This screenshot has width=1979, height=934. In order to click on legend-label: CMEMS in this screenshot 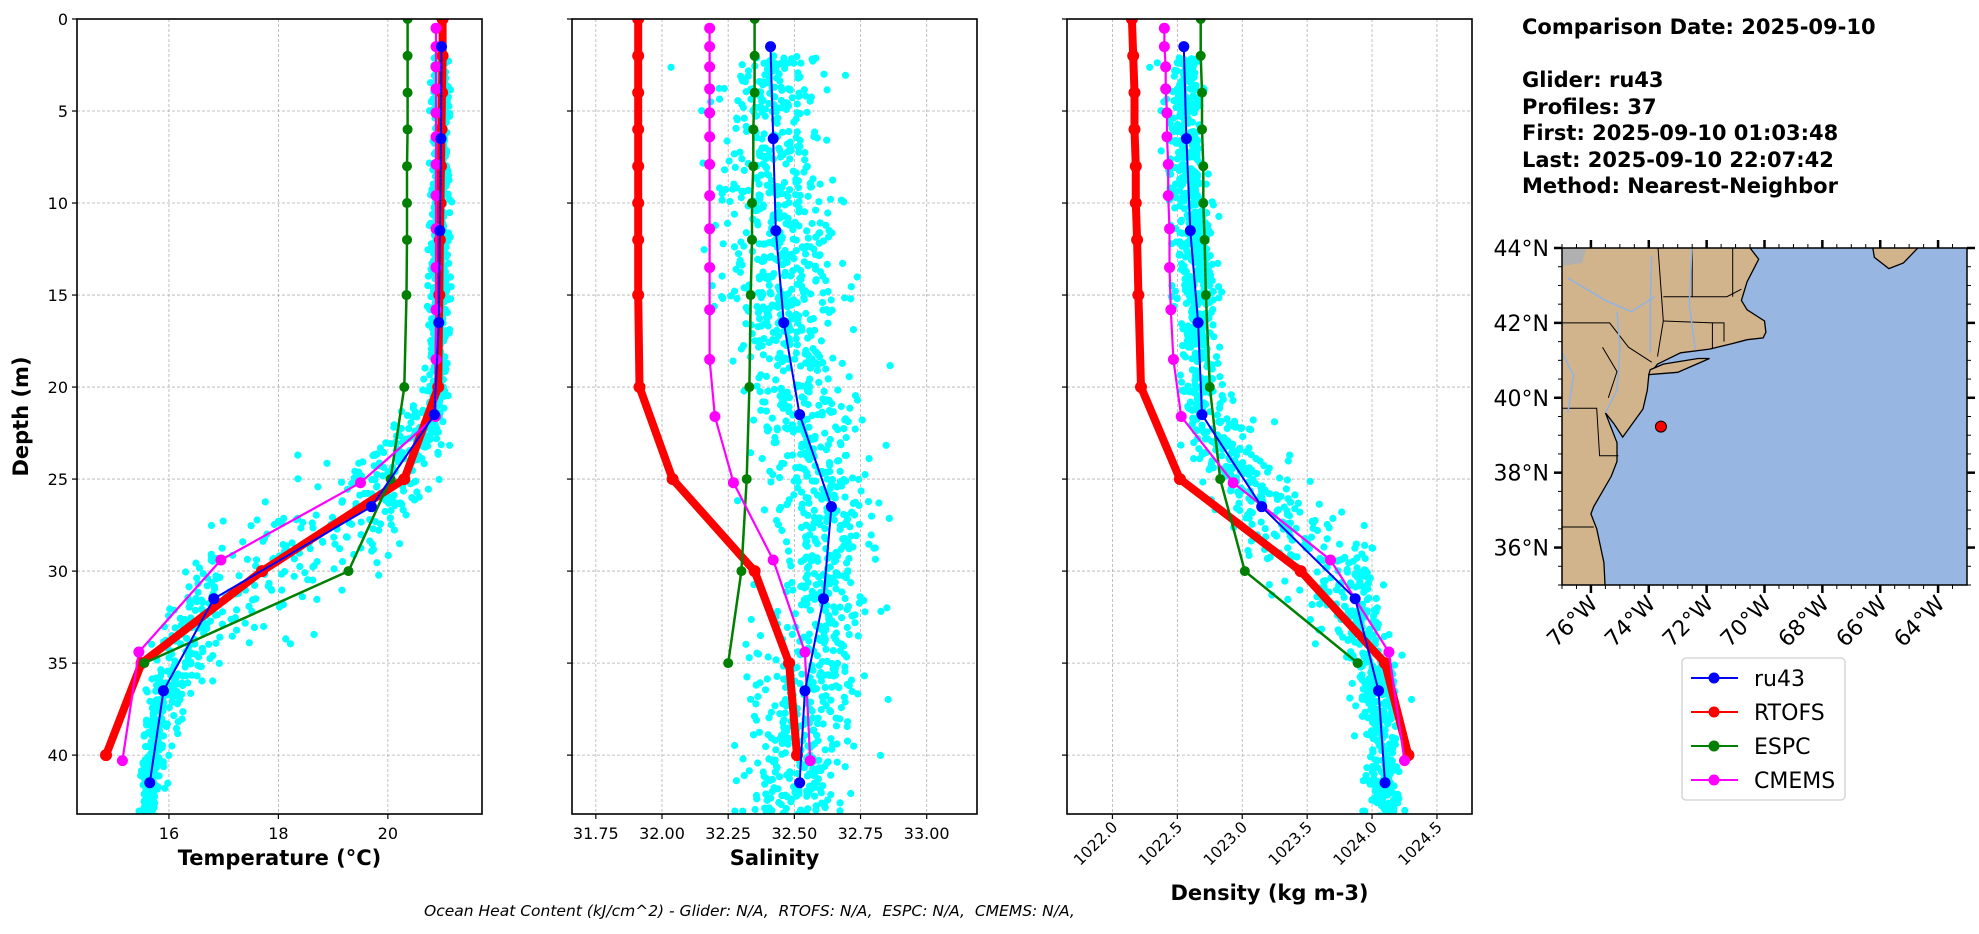, I will do `click(1794, 781)`.